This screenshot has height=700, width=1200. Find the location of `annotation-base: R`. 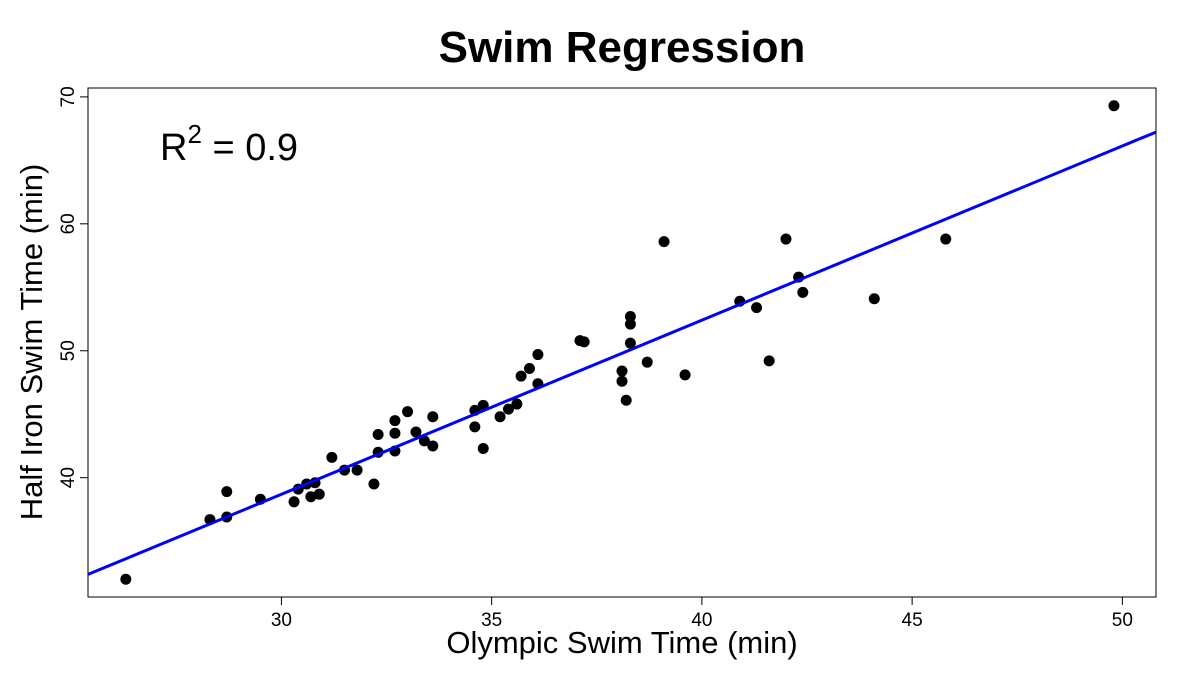

annotation-base: R is located at coordinates (173, 148).